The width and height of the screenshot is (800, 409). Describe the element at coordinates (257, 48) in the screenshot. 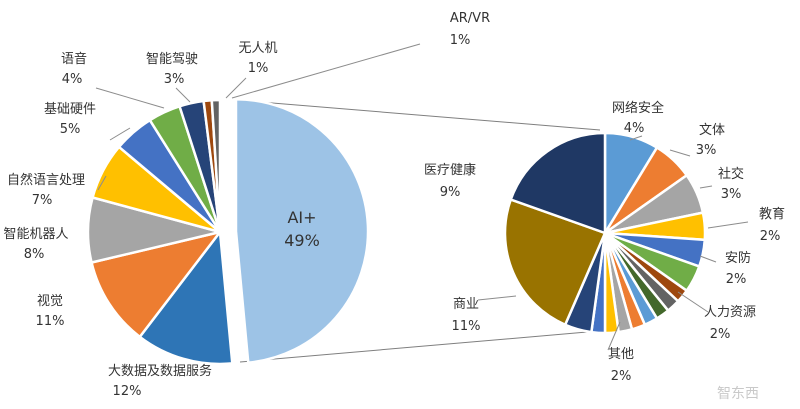

I see `slice-label-drone: 无人机` at that location.